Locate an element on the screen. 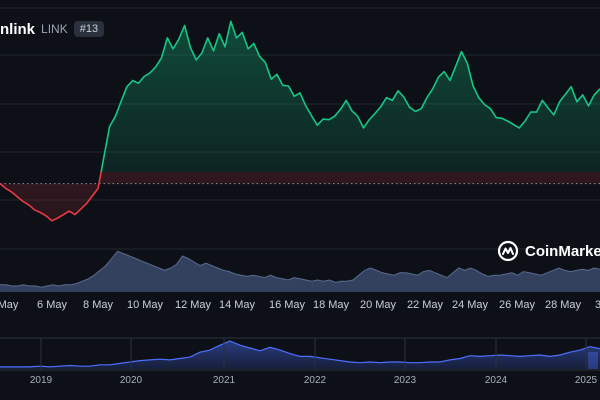  x-tick-label: 12 May is located at coordinates (193, 305).